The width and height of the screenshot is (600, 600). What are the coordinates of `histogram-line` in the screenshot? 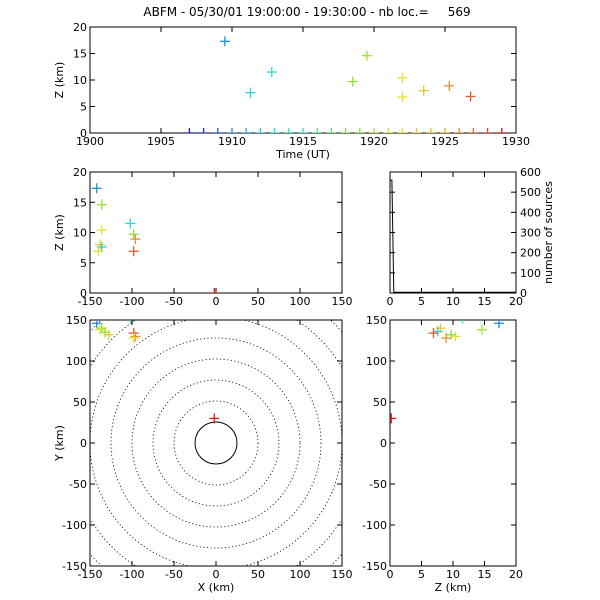 It's located at (453, 236).